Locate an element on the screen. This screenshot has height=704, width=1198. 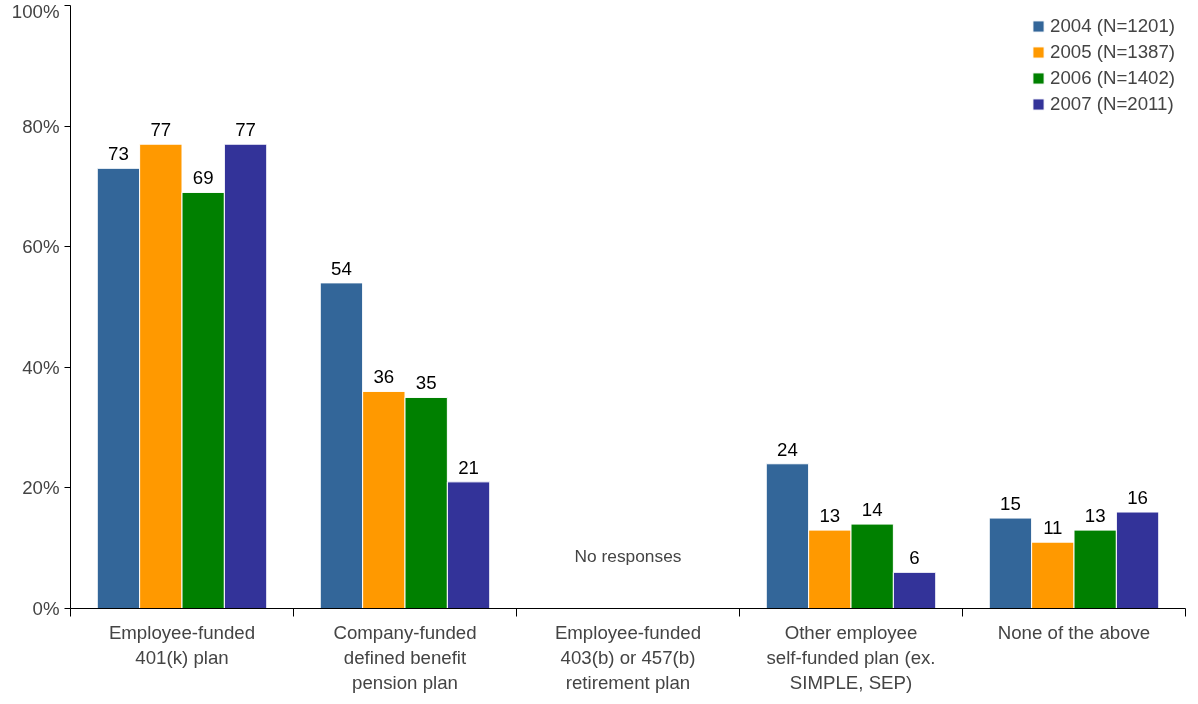
x-tick-label: None of the above is located at coordinates (1074, 632).